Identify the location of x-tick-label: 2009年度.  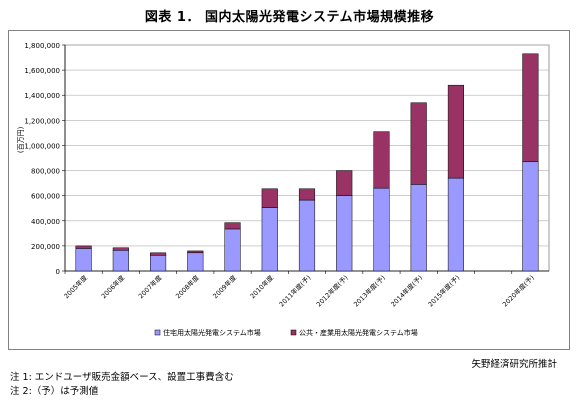
(225, 287).